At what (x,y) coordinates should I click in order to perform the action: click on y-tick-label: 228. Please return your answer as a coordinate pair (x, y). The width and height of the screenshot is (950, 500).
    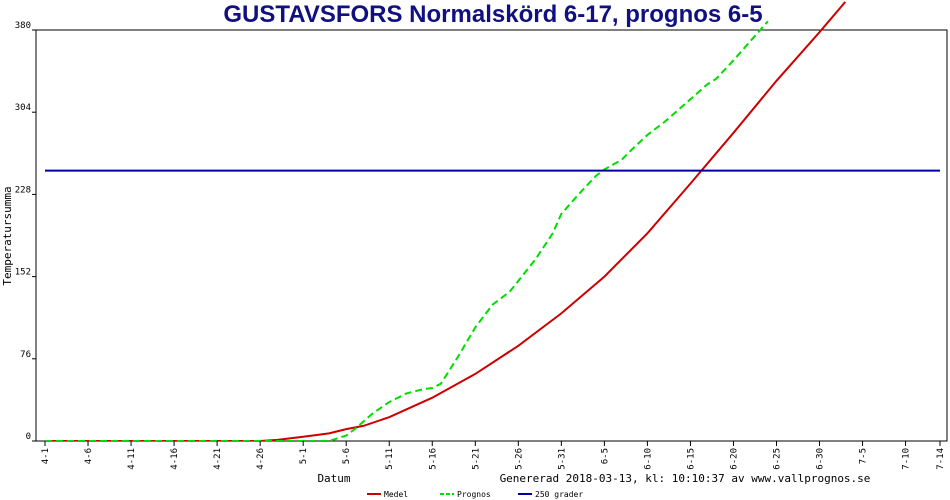
    Looking at the image, I should click on (23, 190).